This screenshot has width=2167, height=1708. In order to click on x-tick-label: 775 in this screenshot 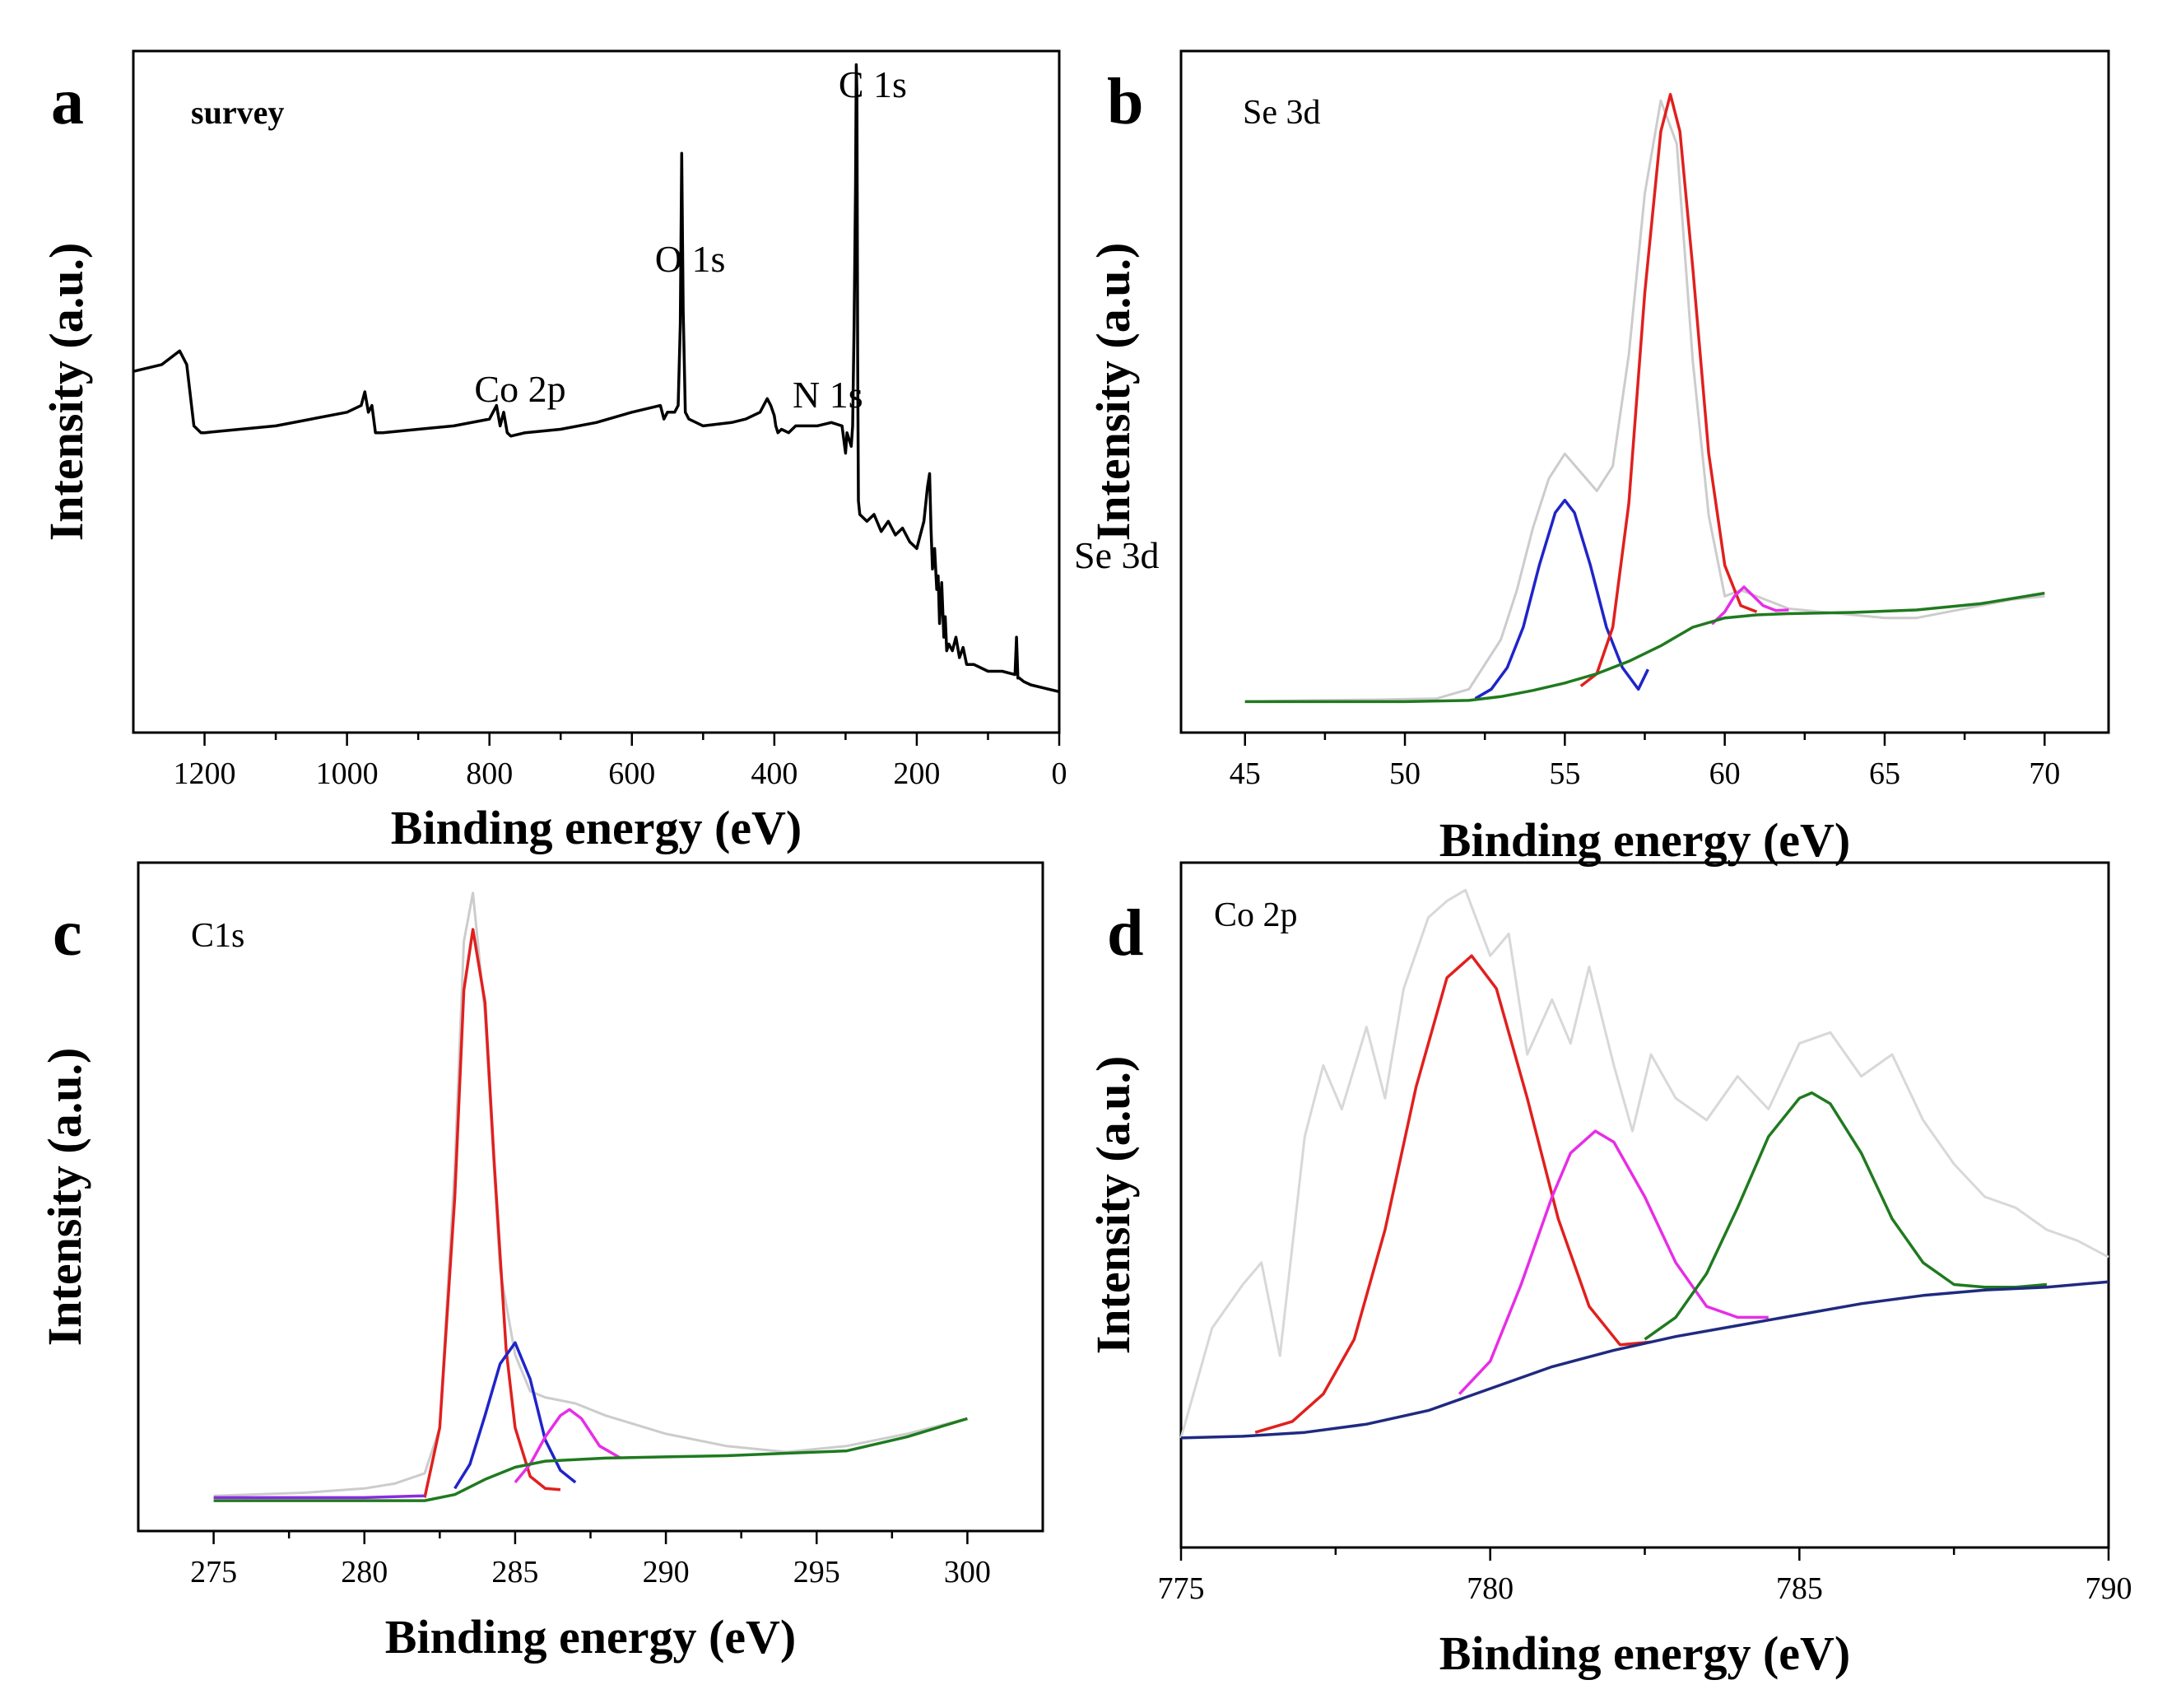, I will do `click(1181, 1588)`.